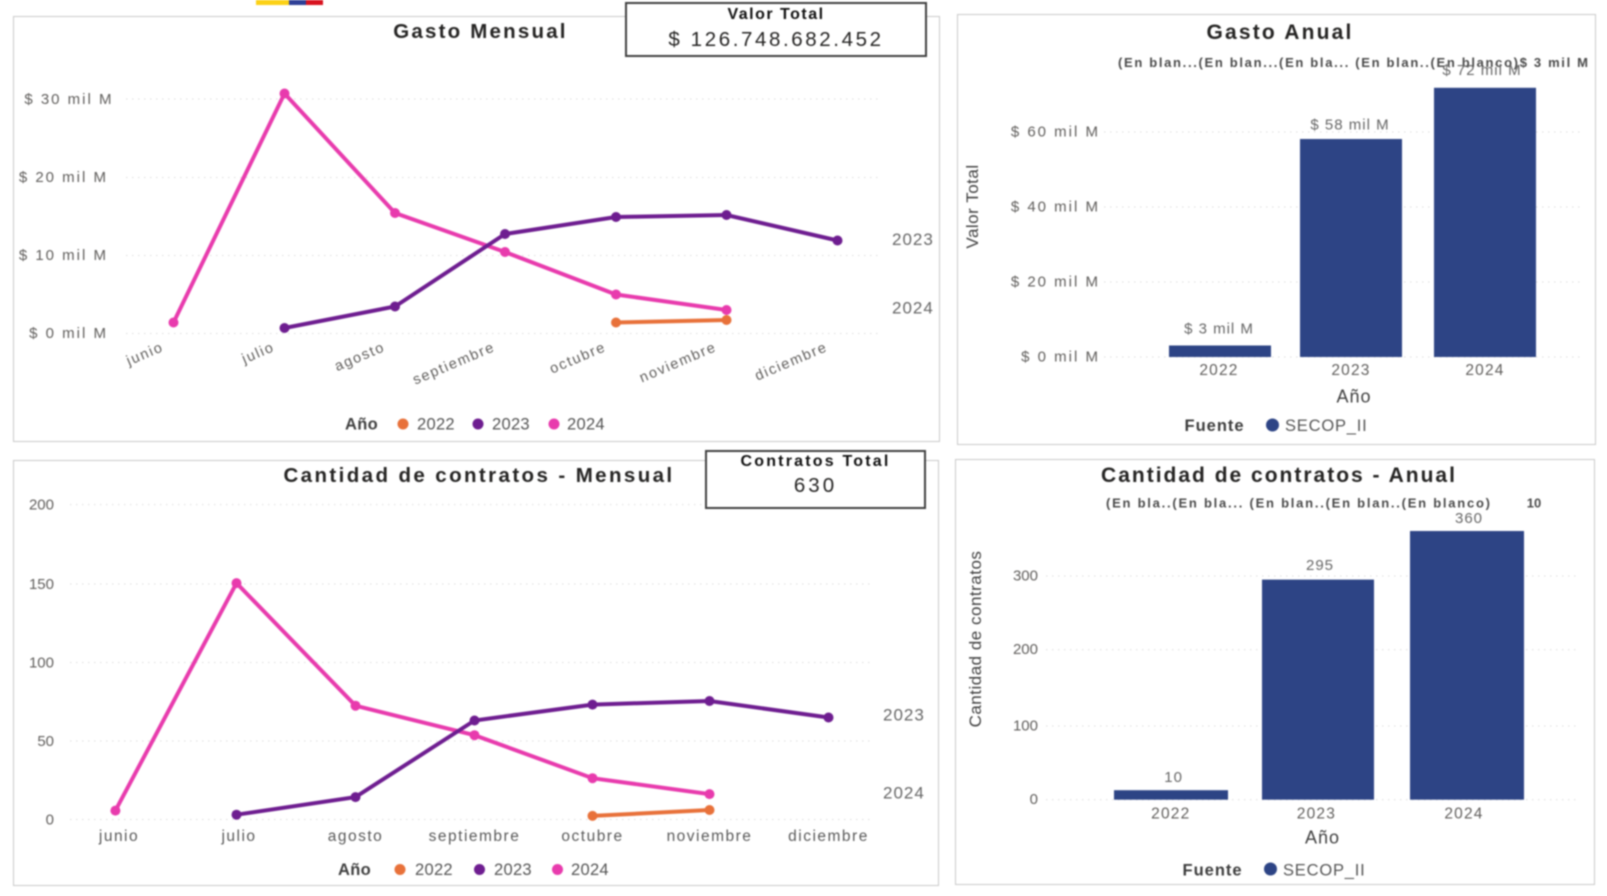 The image size is (1607, 896). What do you see at coordinates (972, 206) in the screenshot?
I see `svg-text: Valor Total` at bounding box center [972, 206].